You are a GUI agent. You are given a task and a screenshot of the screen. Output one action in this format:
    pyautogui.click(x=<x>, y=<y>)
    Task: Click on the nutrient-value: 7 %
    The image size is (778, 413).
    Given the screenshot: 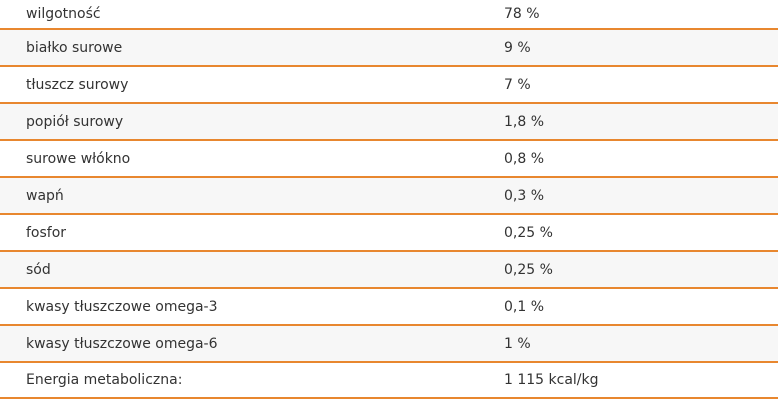 What is the action you would take?
    pyautogui.click(x=641, y=85)
    